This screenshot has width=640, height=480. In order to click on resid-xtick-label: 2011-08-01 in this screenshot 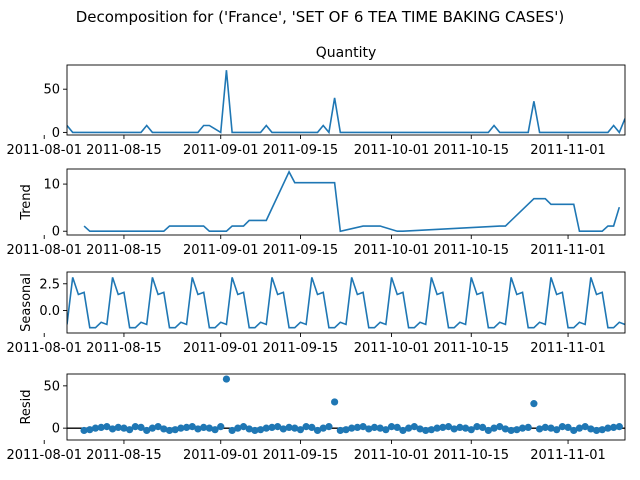, I will do `click(44, 455)`.